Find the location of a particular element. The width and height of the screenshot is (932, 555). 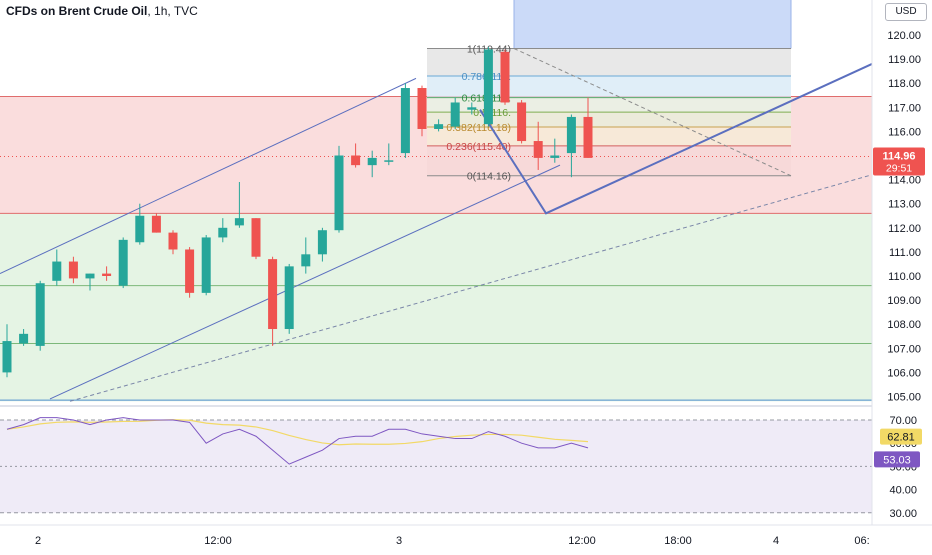

abc-pattern is located at coordinates (676, 139).